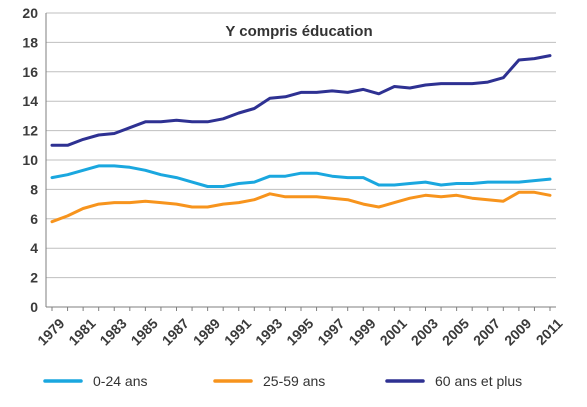  Describe the element at coordinates (486, 331) in the screenshot. I see `x-tick-label: 2007` at that location.